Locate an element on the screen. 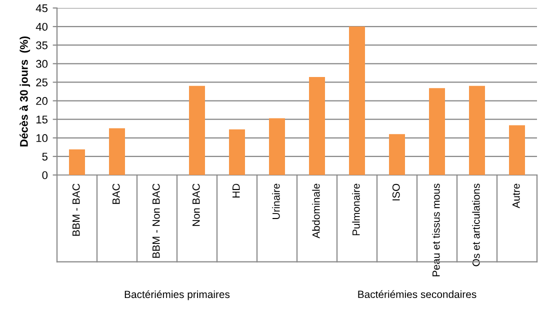 This screenshot has width=545, height=321. y-tick-label: 20 is located at coordinates (42, 101).